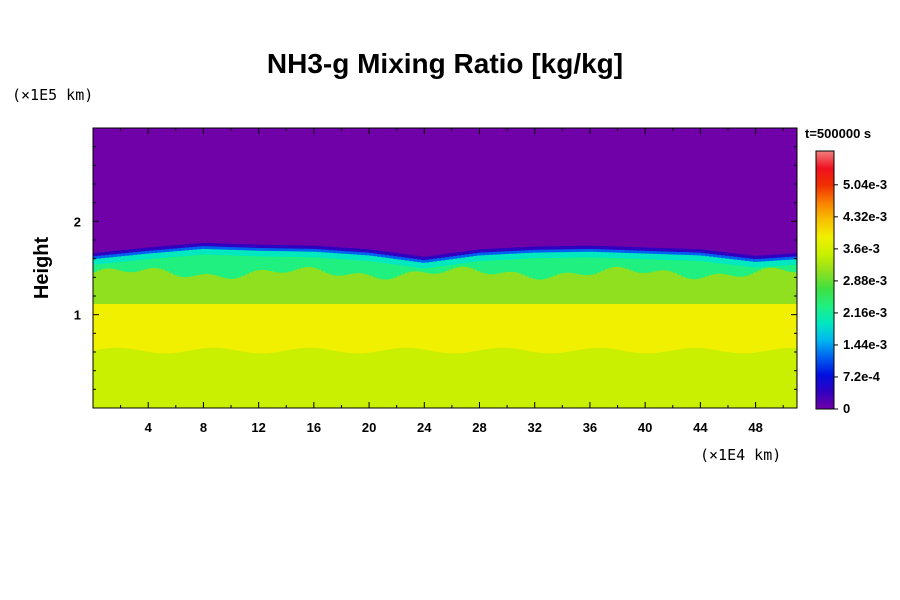 This screenshot has height=600, width=900. What do you see at coordinates (445, 63) in the screenshot?
I see `chart-title: NH3-g Mixing Ratio [kg/kg]` at bounding box center [445, 63].